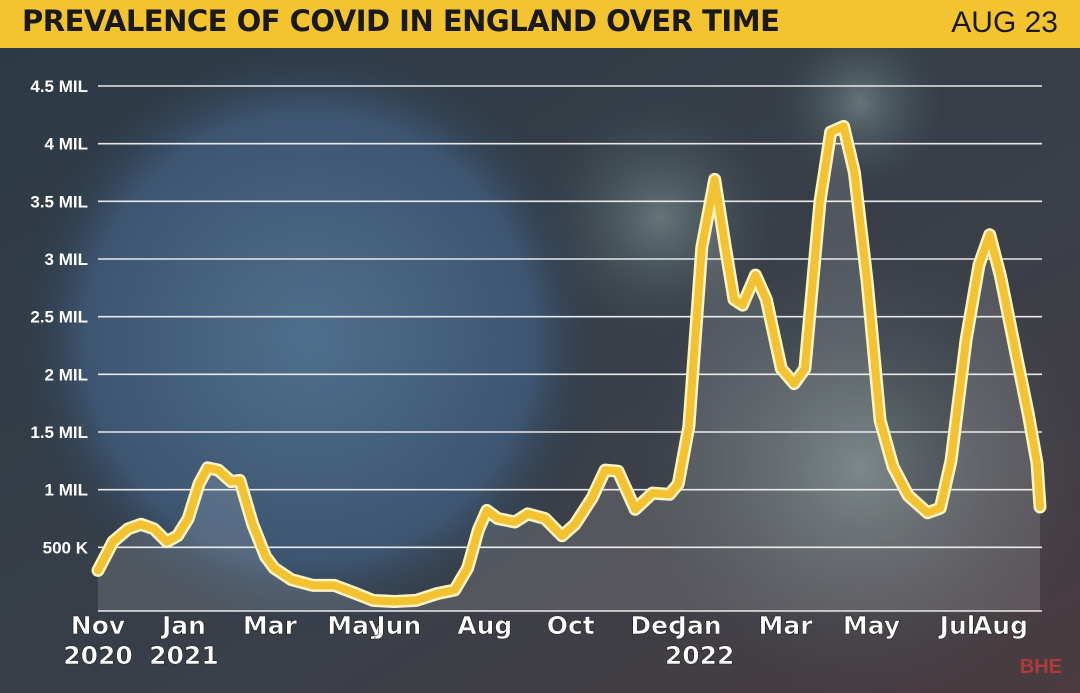  Describe the element at coordinates (66, 490) in the screenshot. I see `y-tick-label: 1 MIL` at that location.